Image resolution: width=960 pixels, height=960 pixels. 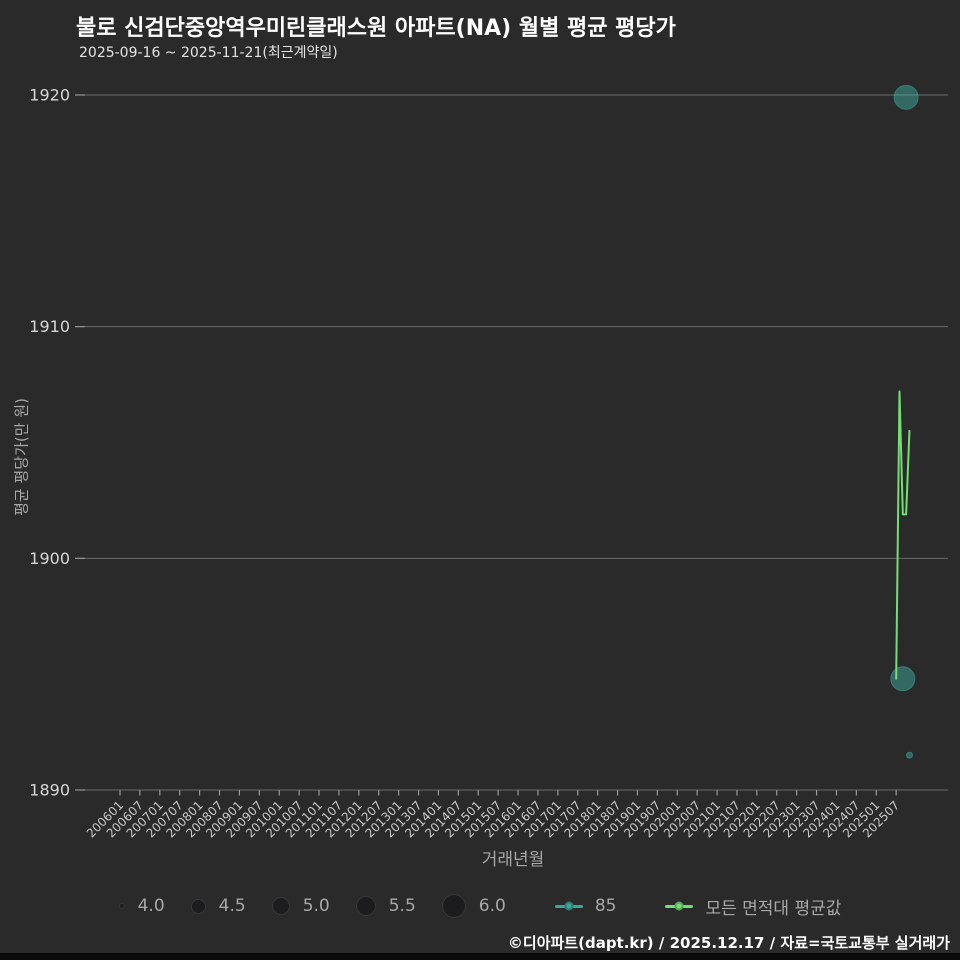 I want to click on legend-size-item: 6.0, so click(x=473, y=906).